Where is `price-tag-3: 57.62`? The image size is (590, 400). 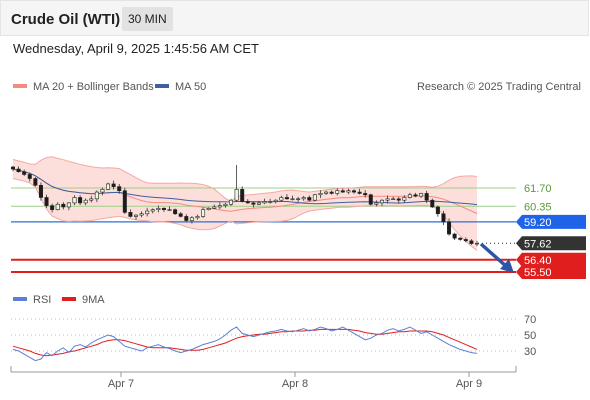
price-tag-3: 57.62 is located at coordinates (551, 243).